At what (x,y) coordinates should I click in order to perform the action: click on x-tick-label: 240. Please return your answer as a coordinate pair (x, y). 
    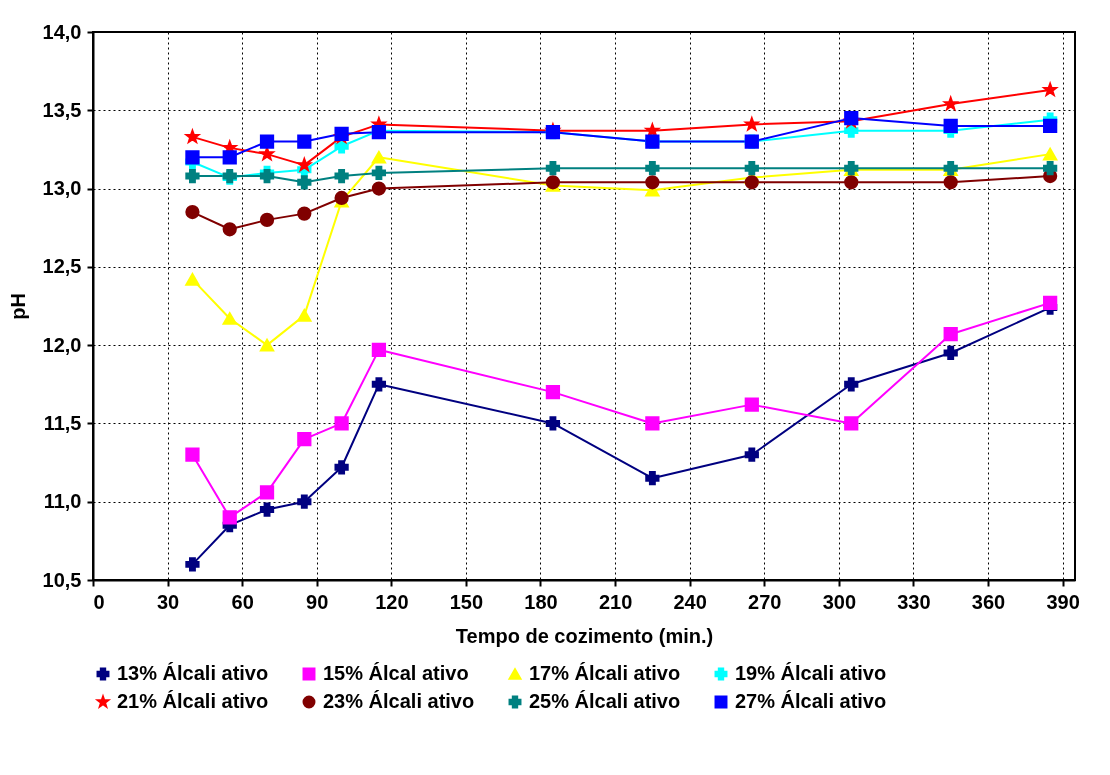
    Looking at the image, I should click on (690, 601).